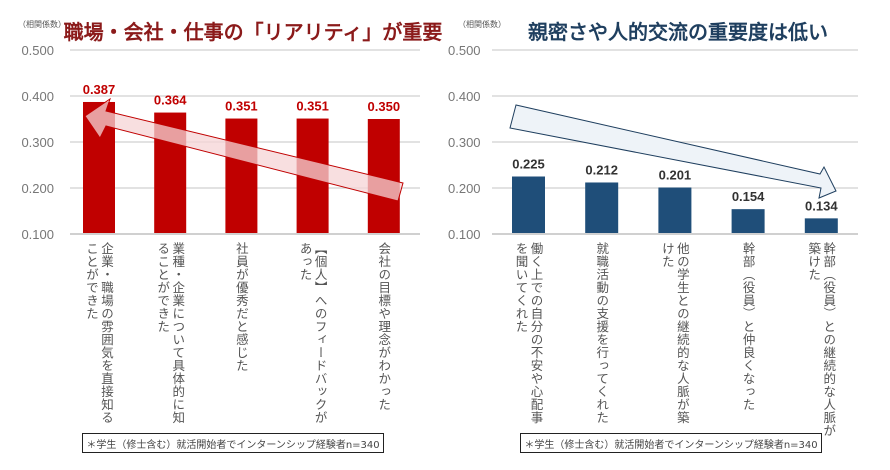 This screenshot has height=470, width=890. I want to click on data-label: 0.201, so click(675, 175).